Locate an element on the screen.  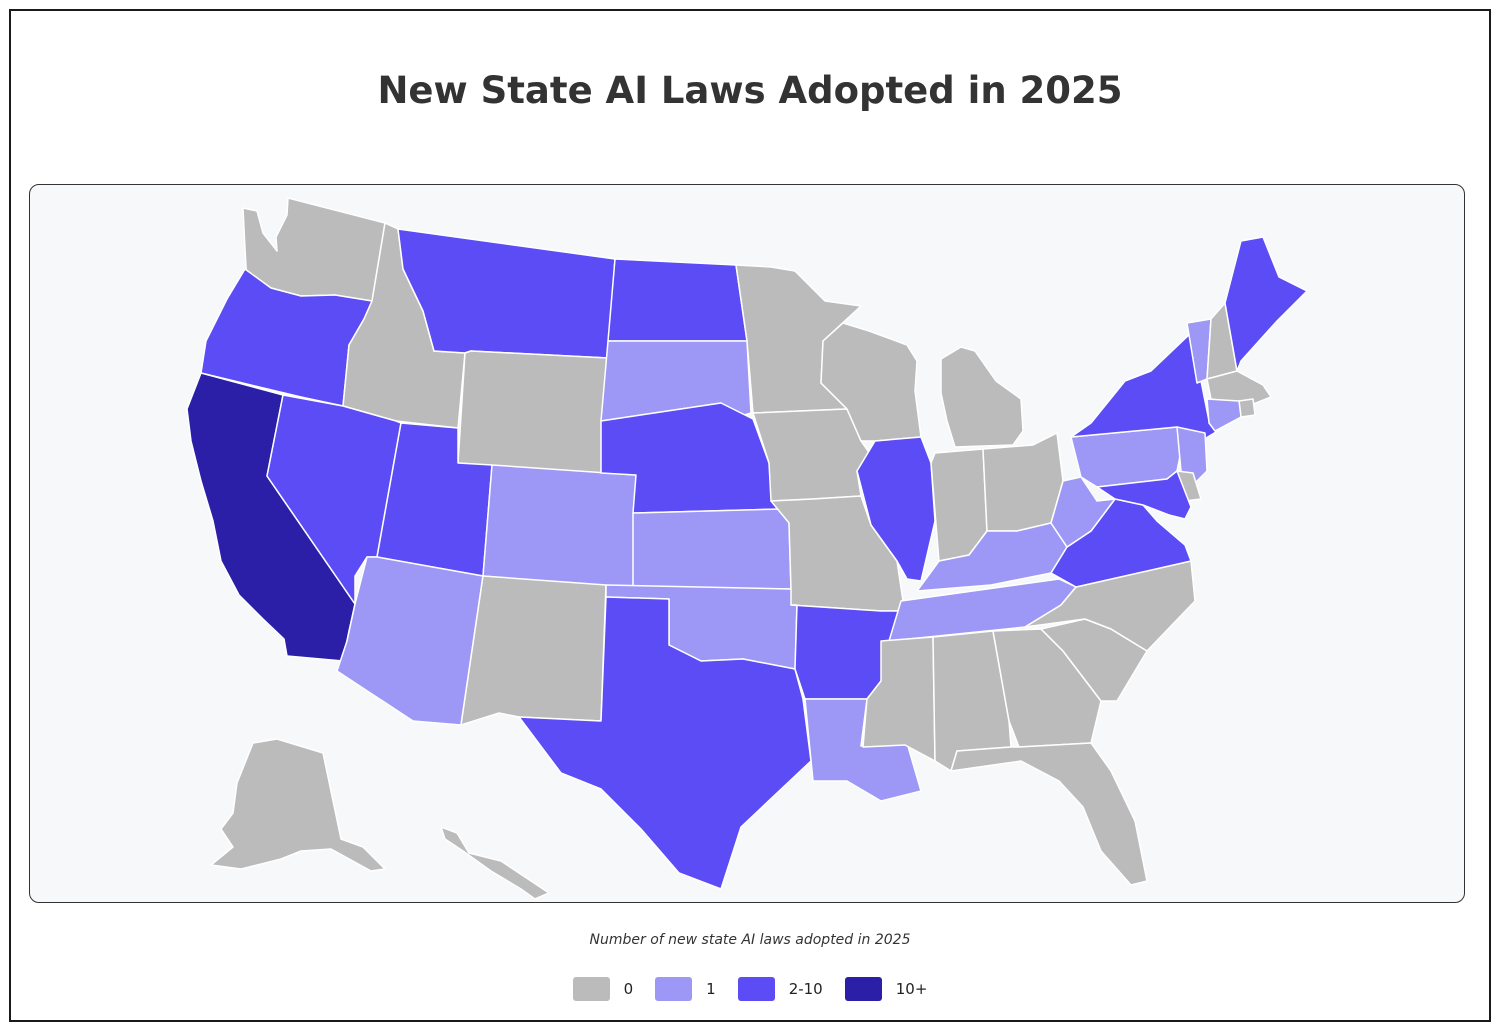
state-nc is located at coordinates (1110, 606).